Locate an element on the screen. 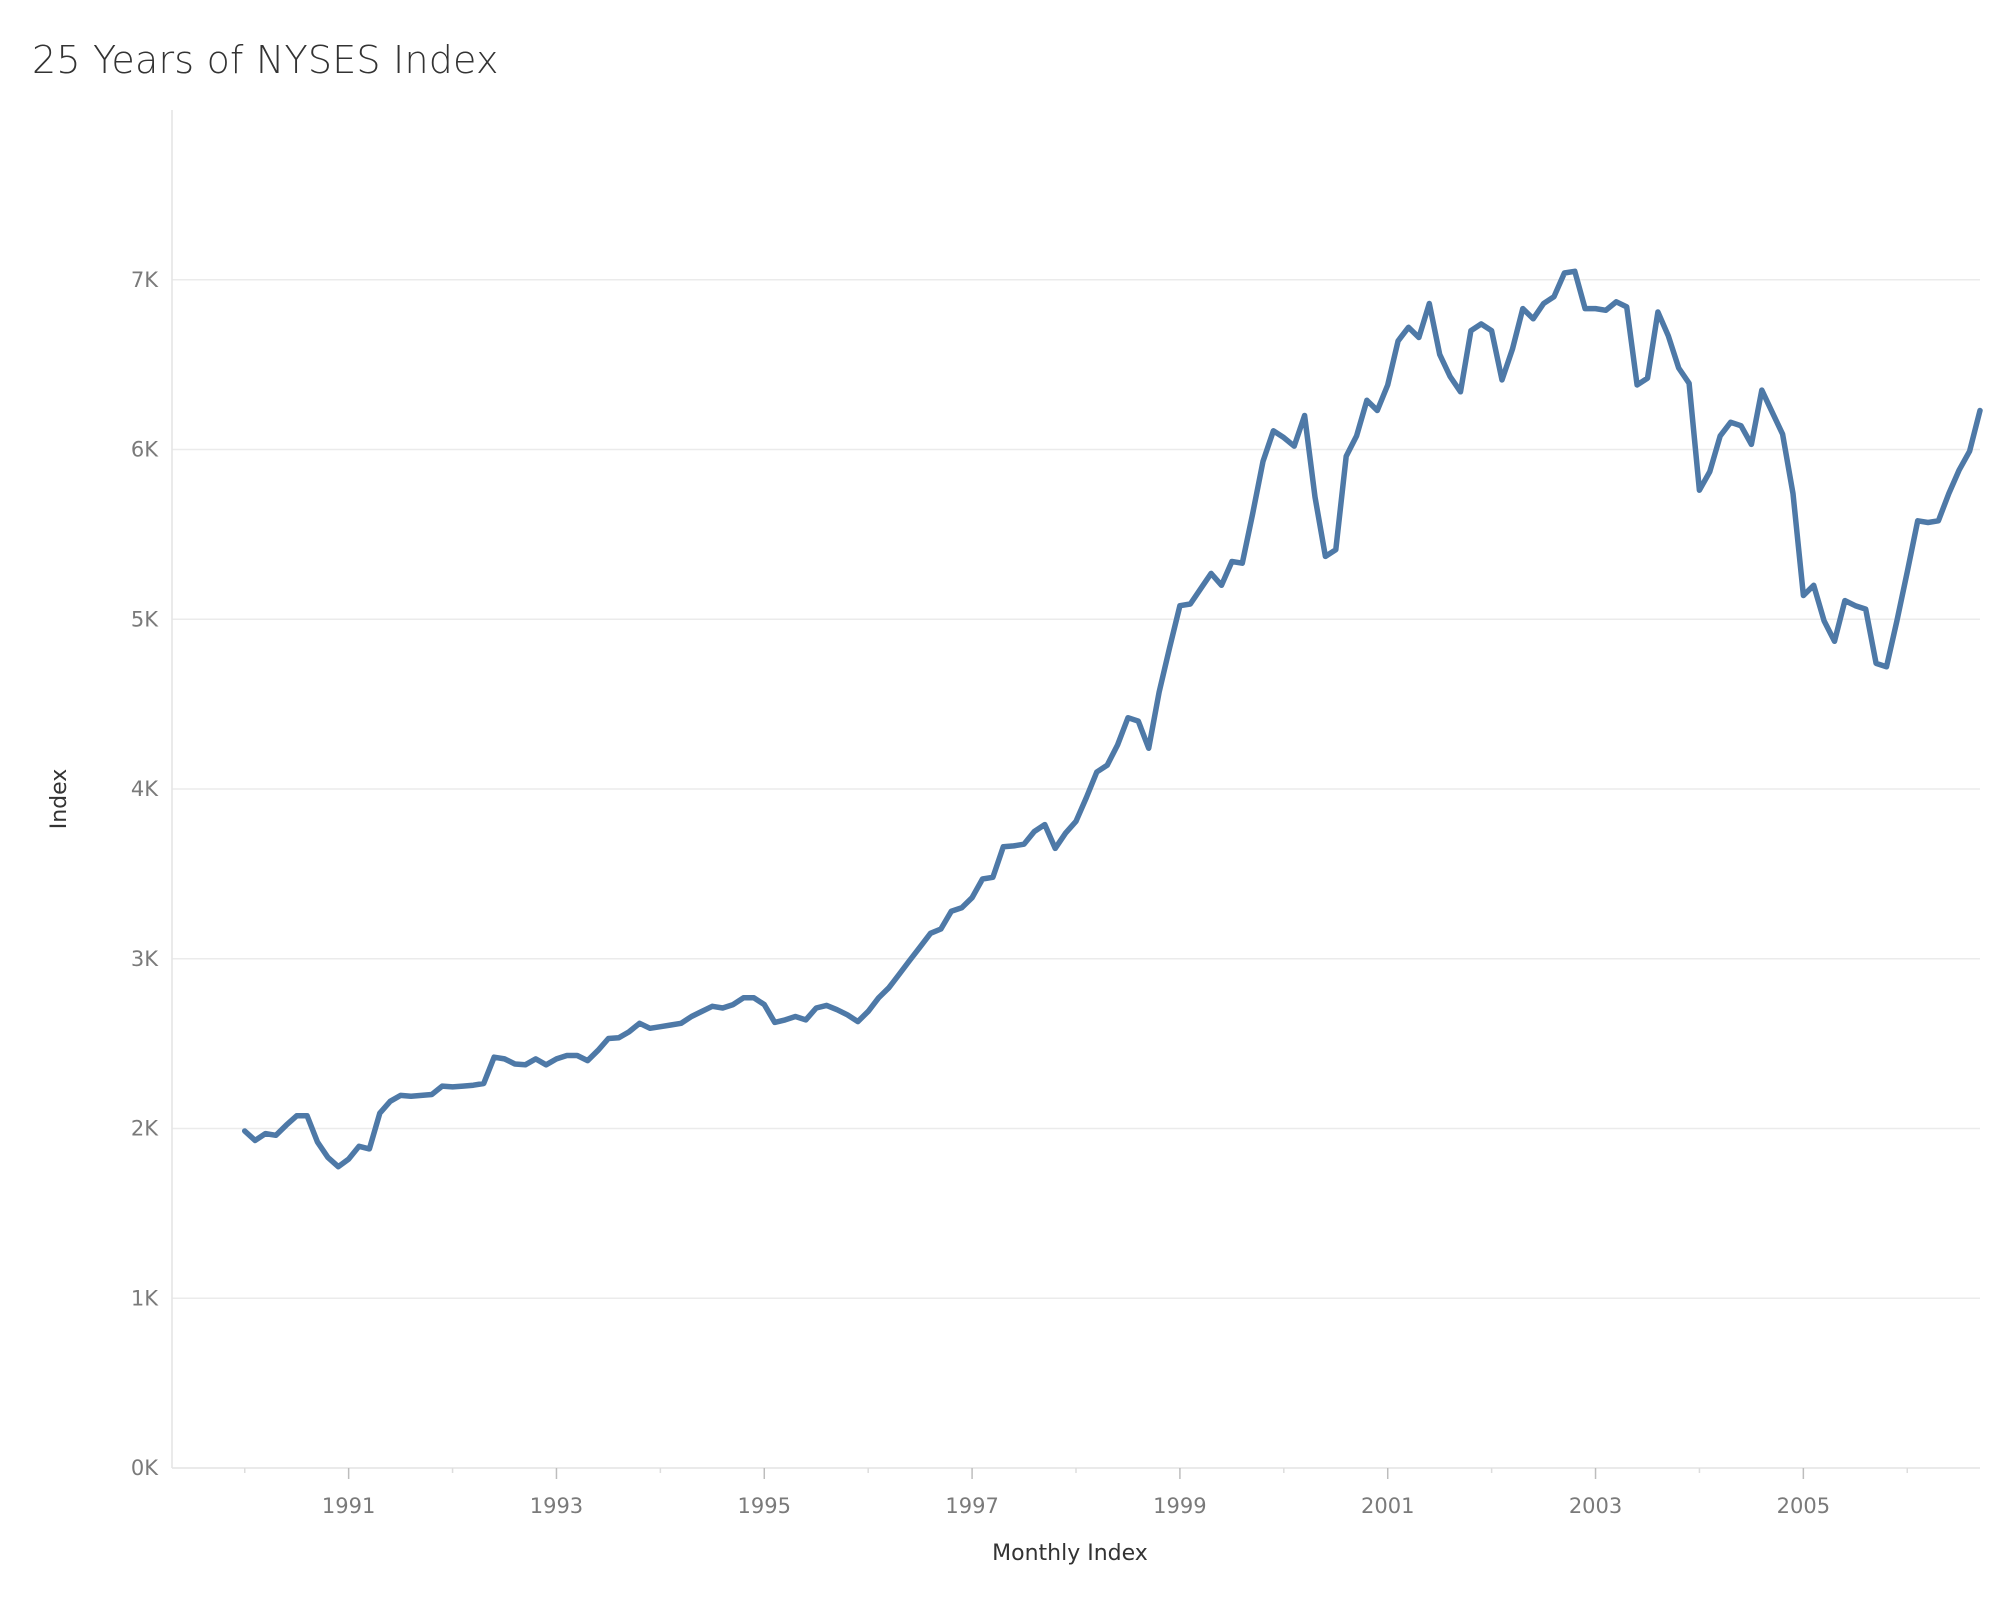 Image resolution: width=1998 pixels, height=1598 pixels. y-tick-label: 3K is located at coordinates (145, 959).